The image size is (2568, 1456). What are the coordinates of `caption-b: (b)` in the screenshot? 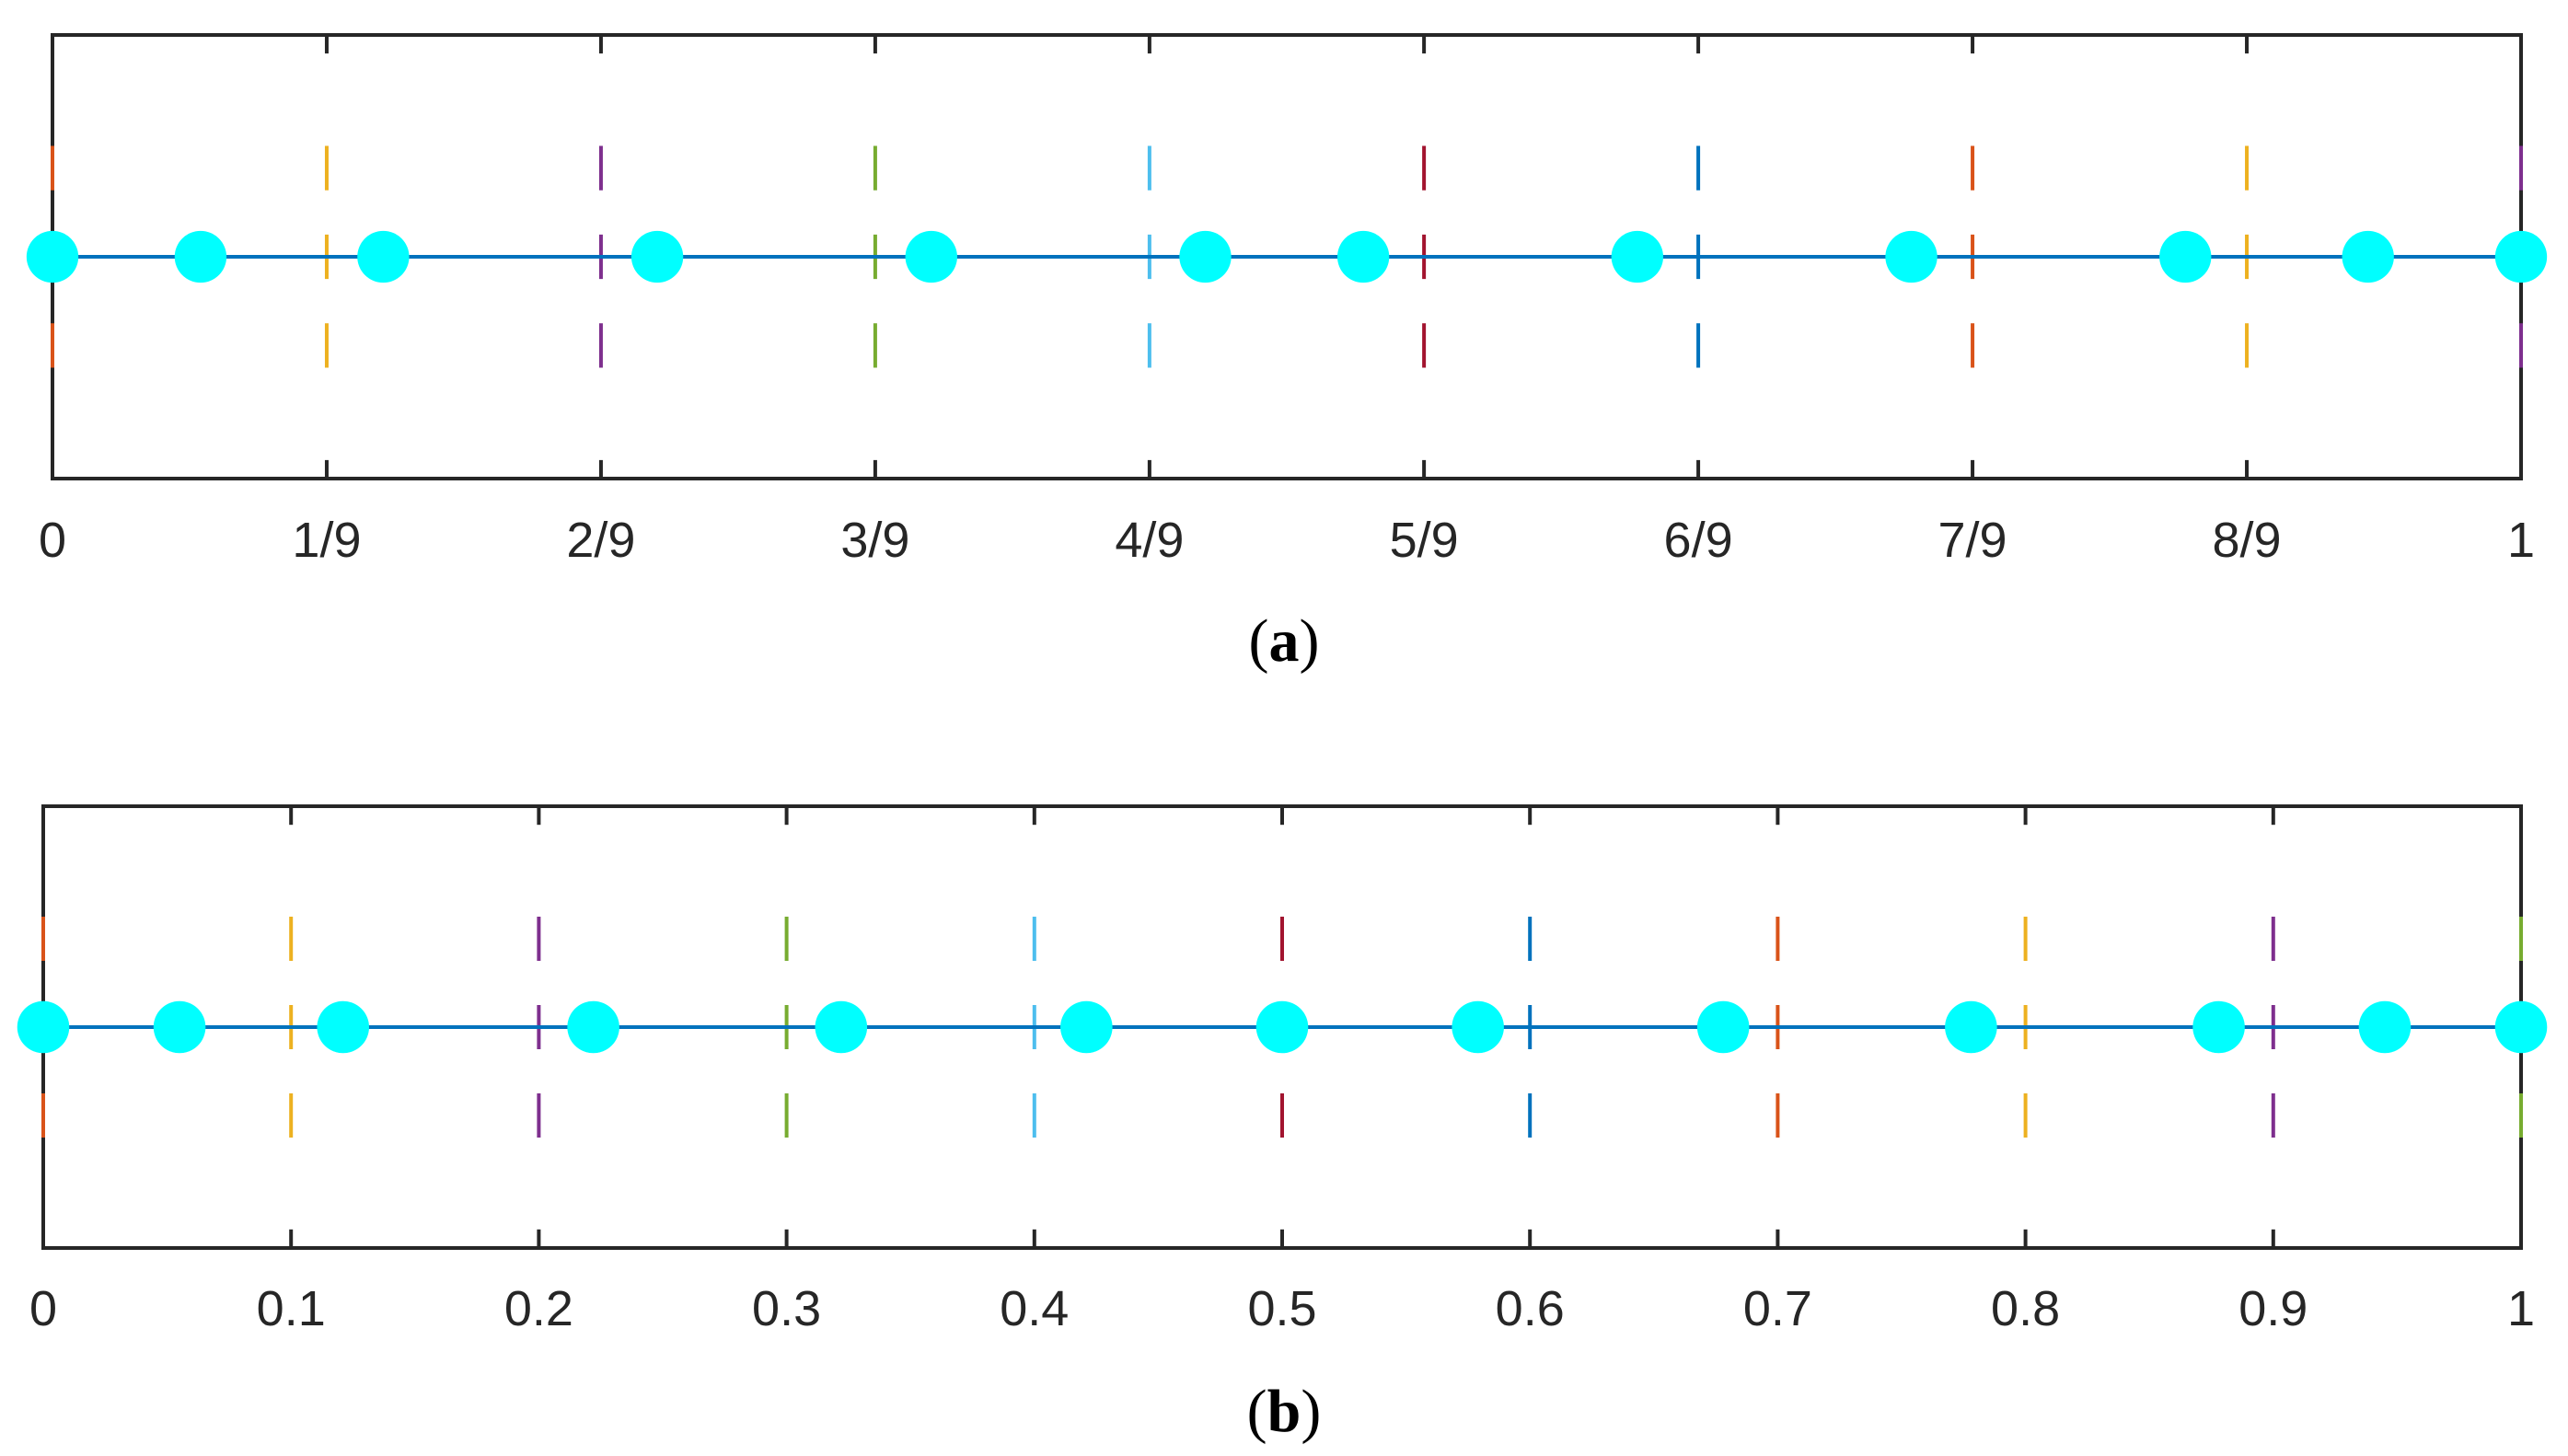 It's located at (1284, 1411).